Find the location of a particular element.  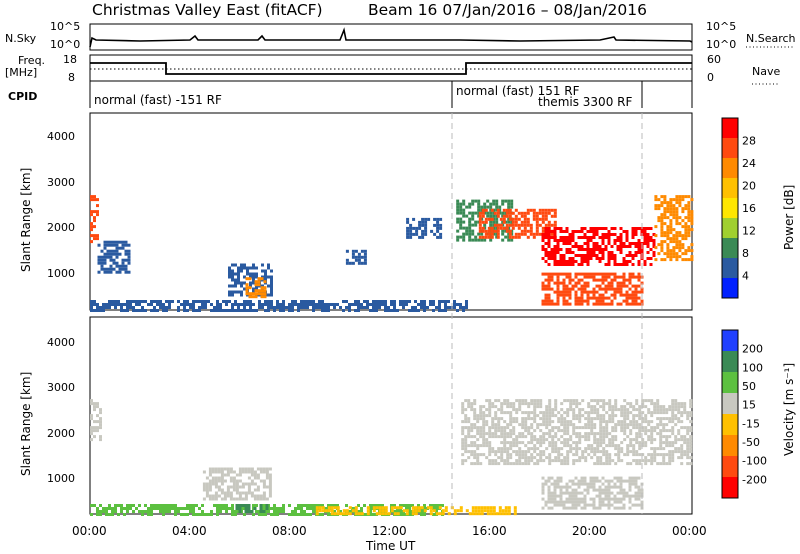

power-colorbar: 28 24 20 16 12 8 4 is located at coordinates (738, 208).